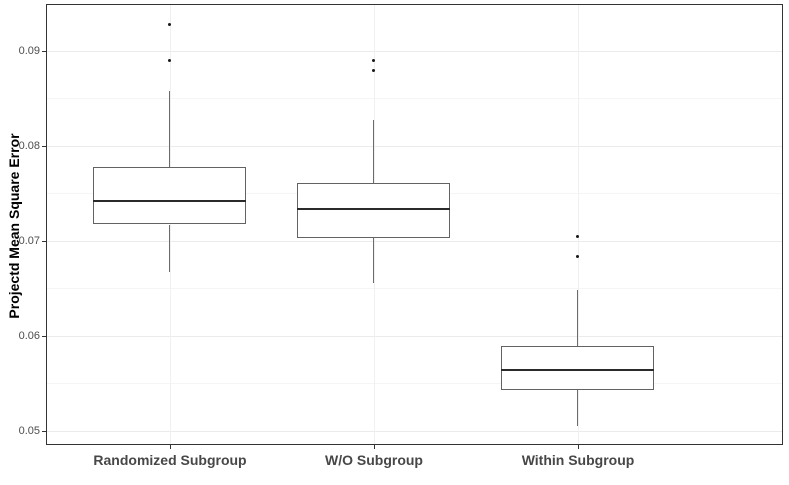  What do you see at coordinates (29, 431) in the screenshot?
I see `y-tick-label: 0.05` at bounding box center [29, 431].